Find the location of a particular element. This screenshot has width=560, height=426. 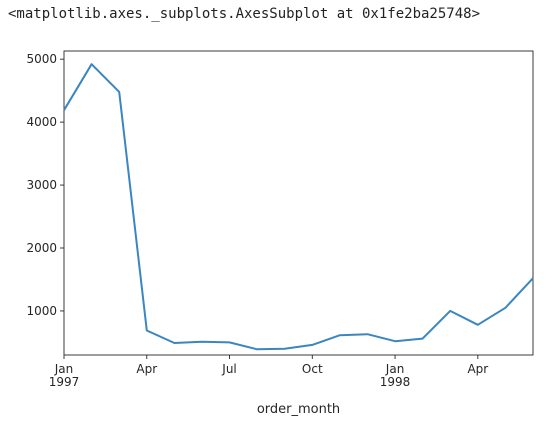

x-tick-sublabel: 1998 is located at coordinates (395, 382).